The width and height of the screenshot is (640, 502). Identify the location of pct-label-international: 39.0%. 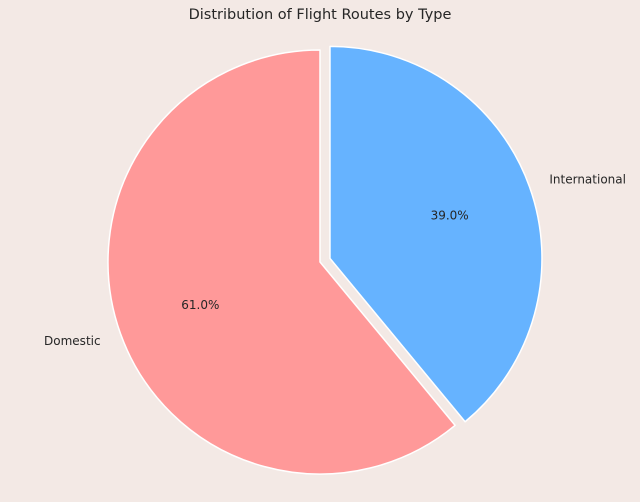
(450, 215).